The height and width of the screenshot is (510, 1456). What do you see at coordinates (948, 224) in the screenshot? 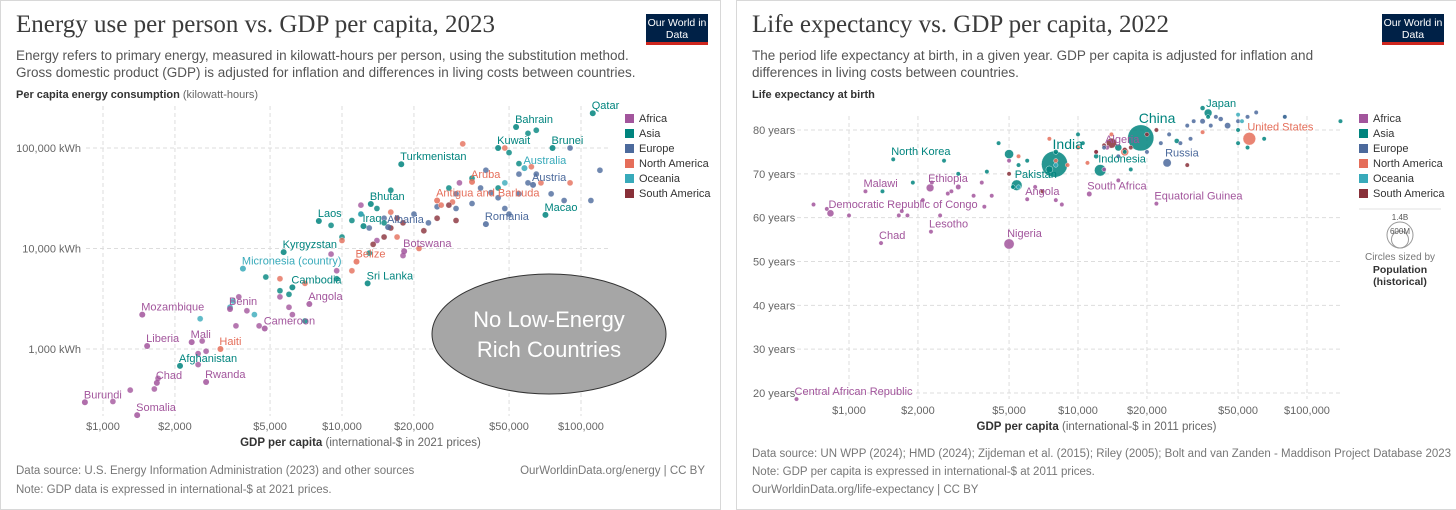
I see `point-label: Lesotho` at bounding box center [948, 224].